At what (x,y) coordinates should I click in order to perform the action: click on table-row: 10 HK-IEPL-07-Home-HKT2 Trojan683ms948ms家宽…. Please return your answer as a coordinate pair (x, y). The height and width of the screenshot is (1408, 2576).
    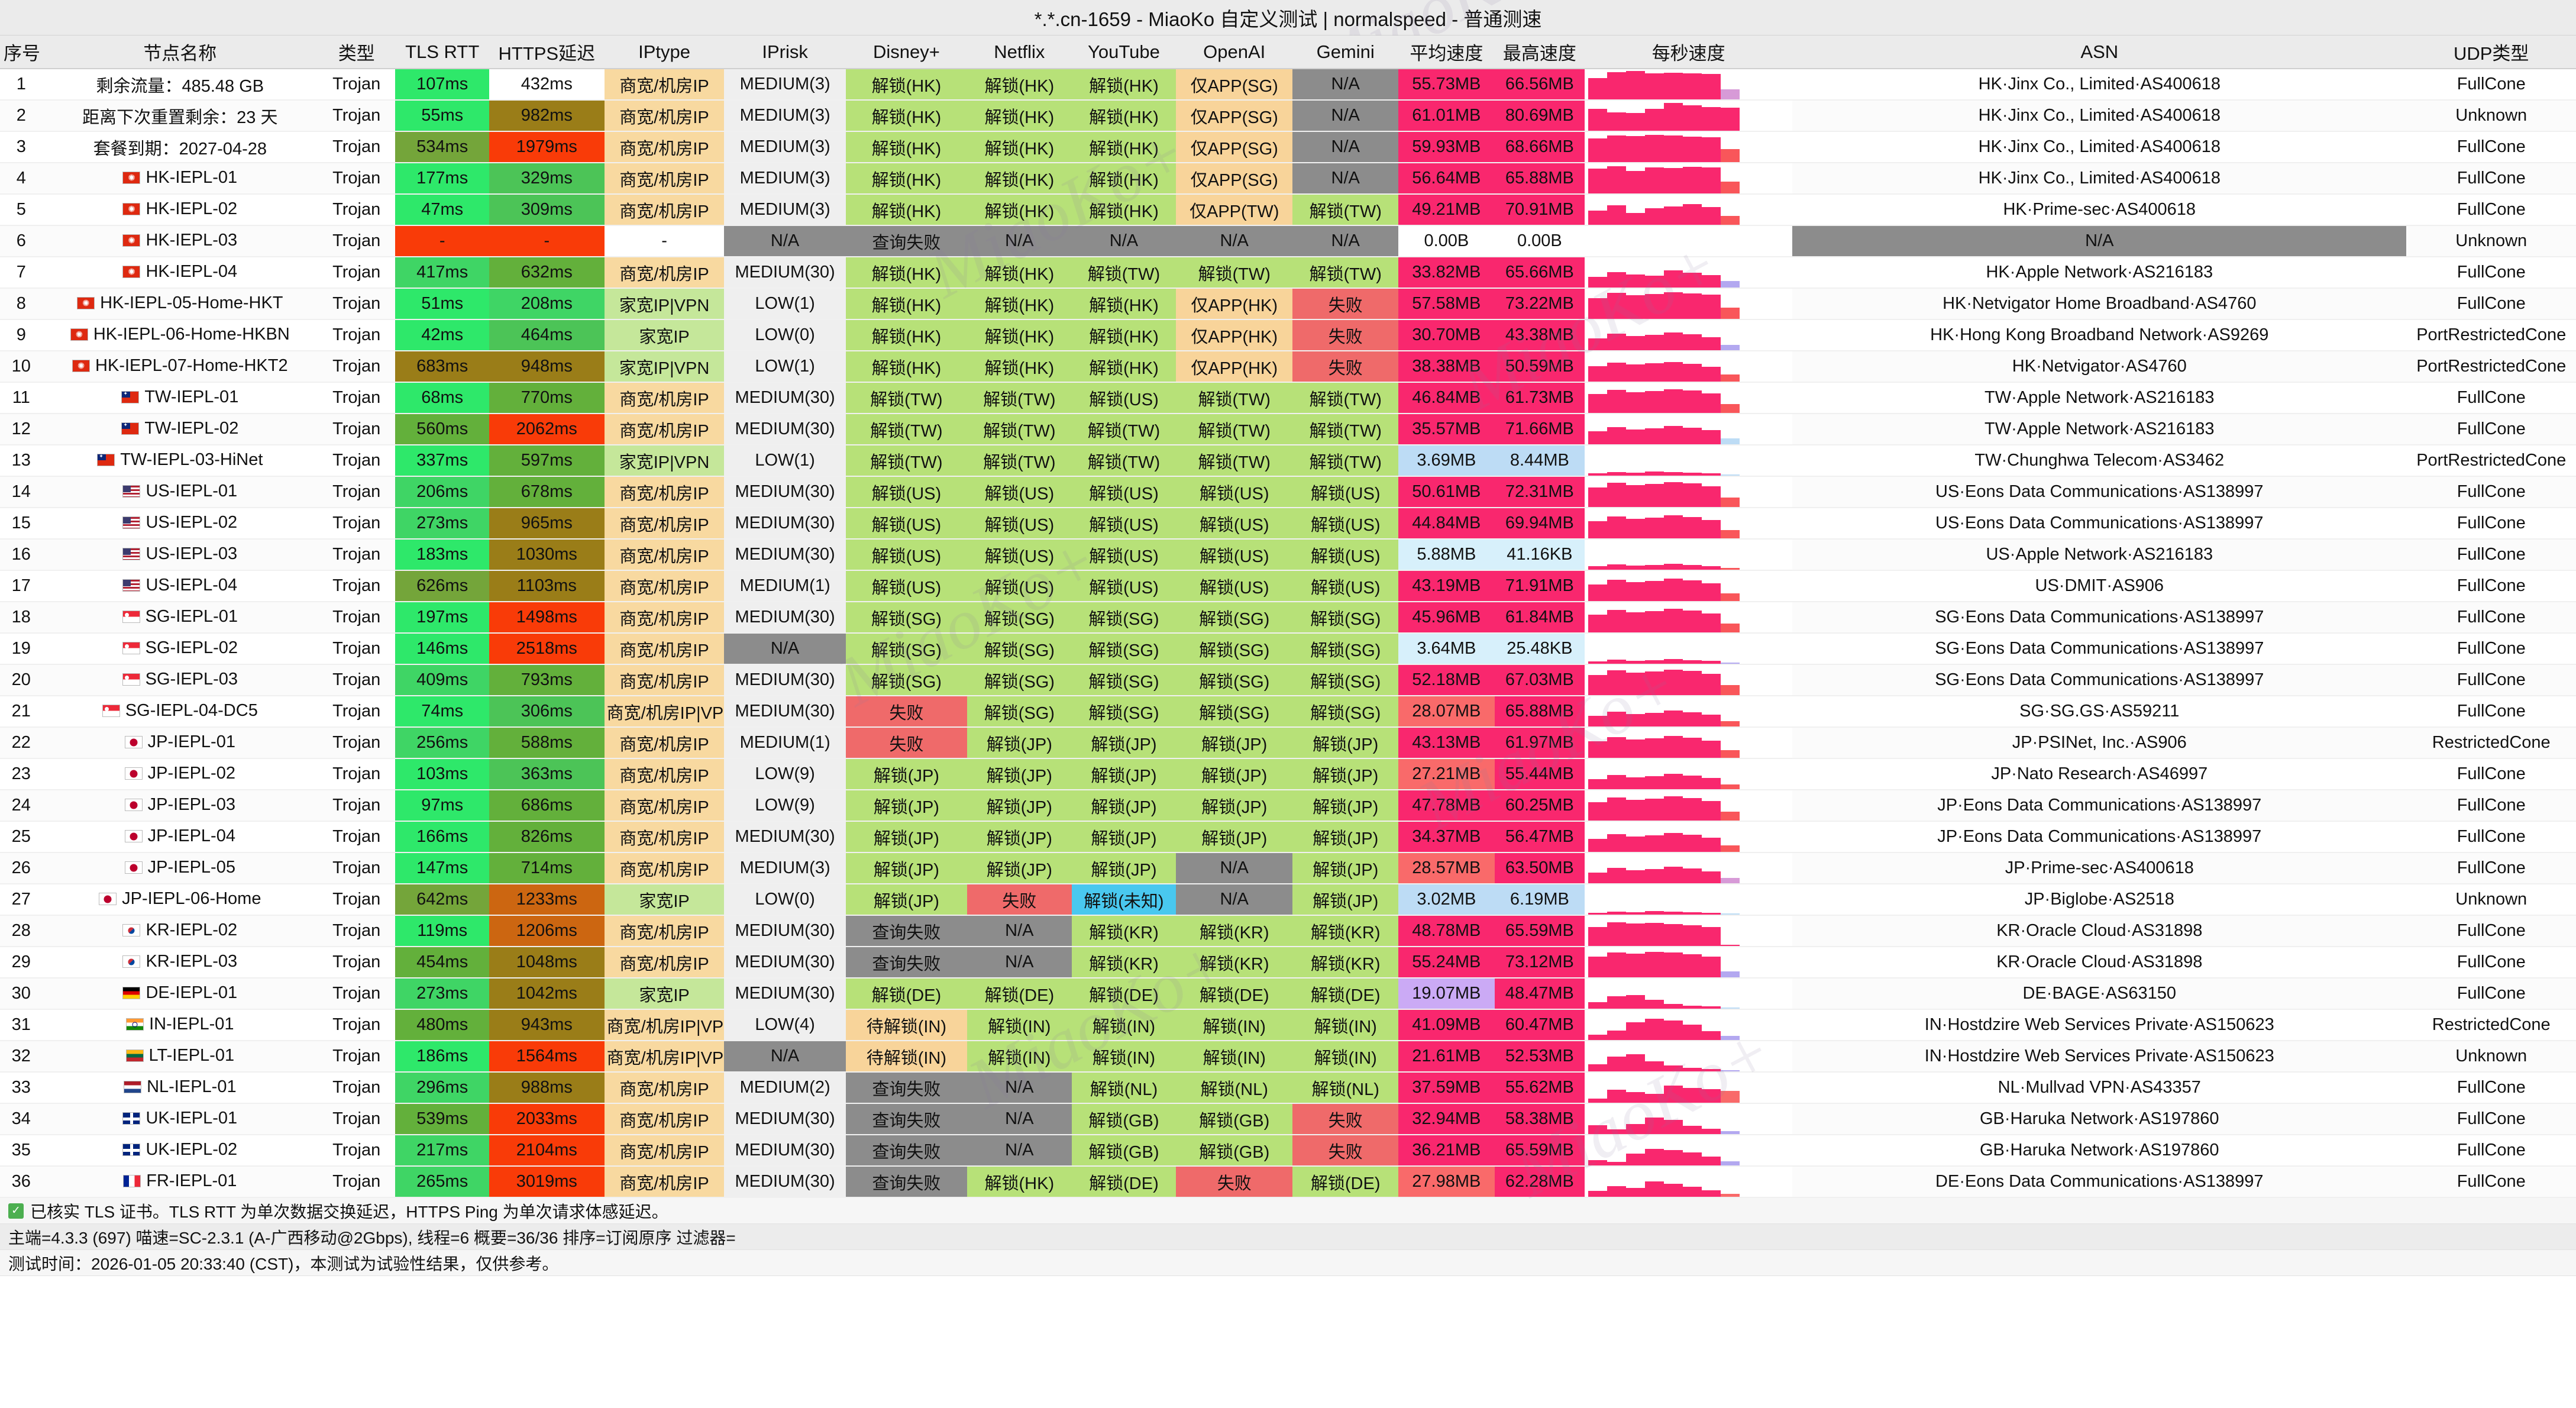
    Looking at the image, I should click on (1288, 367).